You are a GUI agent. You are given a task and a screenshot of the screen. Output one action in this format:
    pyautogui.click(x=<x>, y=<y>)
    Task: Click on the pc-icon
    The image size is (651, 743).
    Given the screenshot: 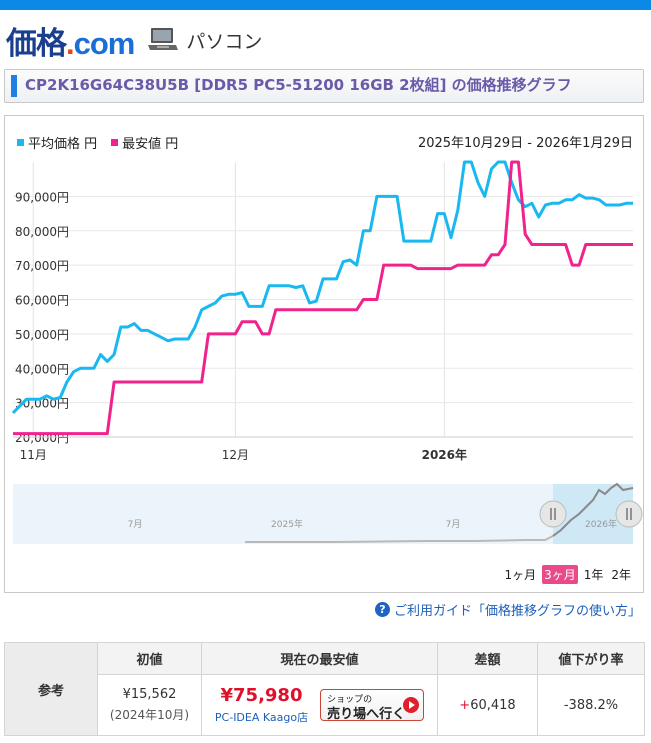 What is the action you would take?
    pyautogui.click(x=163, y=40)
    